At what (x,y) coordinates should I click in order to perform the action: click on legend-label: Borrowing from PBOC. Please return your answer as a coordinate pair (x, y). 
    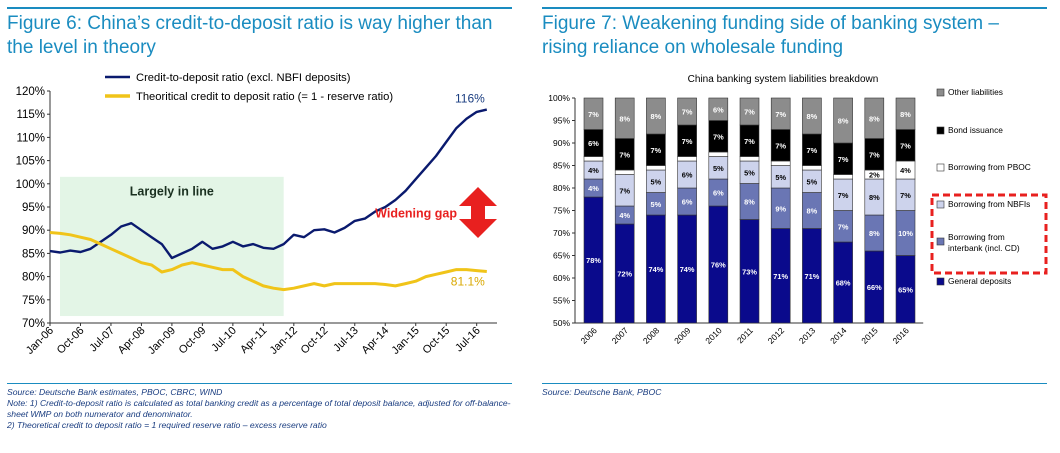
    Looking at the image, I should click on (989, 167).